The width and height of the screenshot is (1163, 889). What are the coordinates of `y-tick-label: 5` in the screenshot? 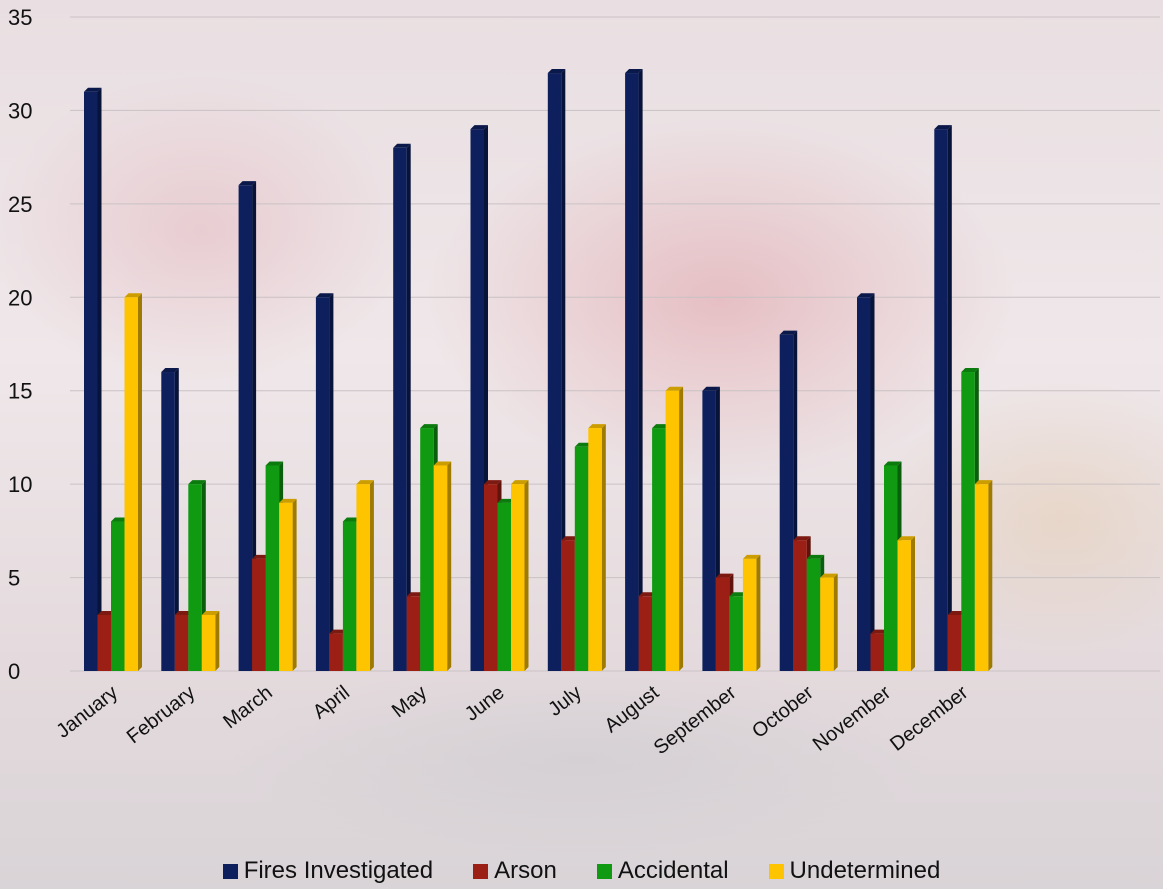 It's located at (14, 578).